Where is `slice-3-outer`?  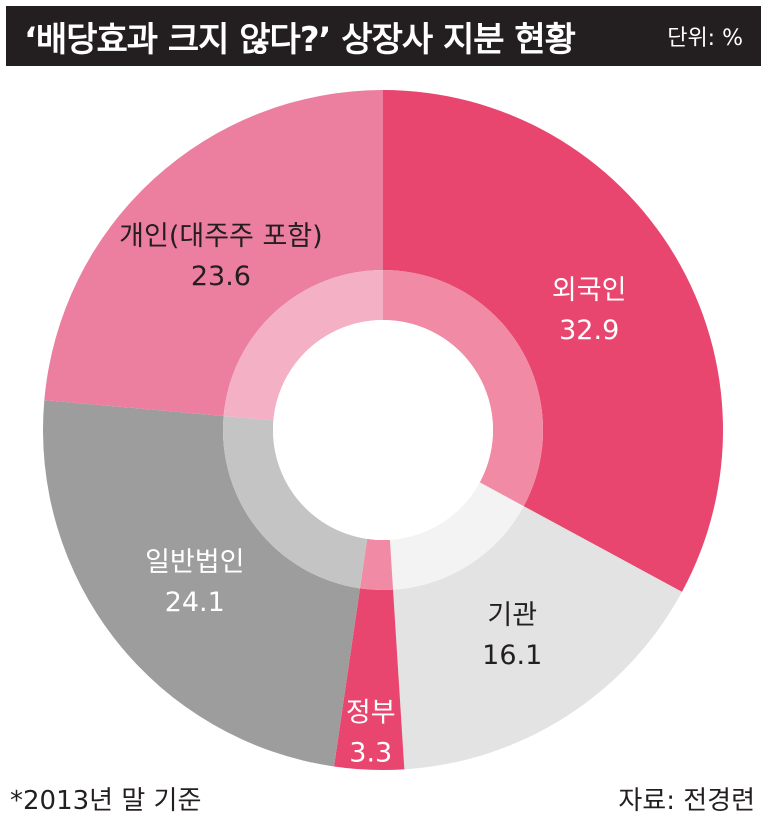
slice-3-outer is located at coordinates (369, 679).